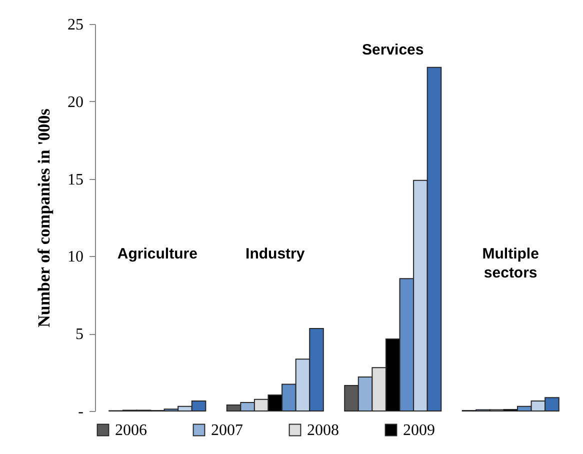  Describe the element at coordinates (227, 430) in the screenshot. I see `legend-label: 2007` at that location.